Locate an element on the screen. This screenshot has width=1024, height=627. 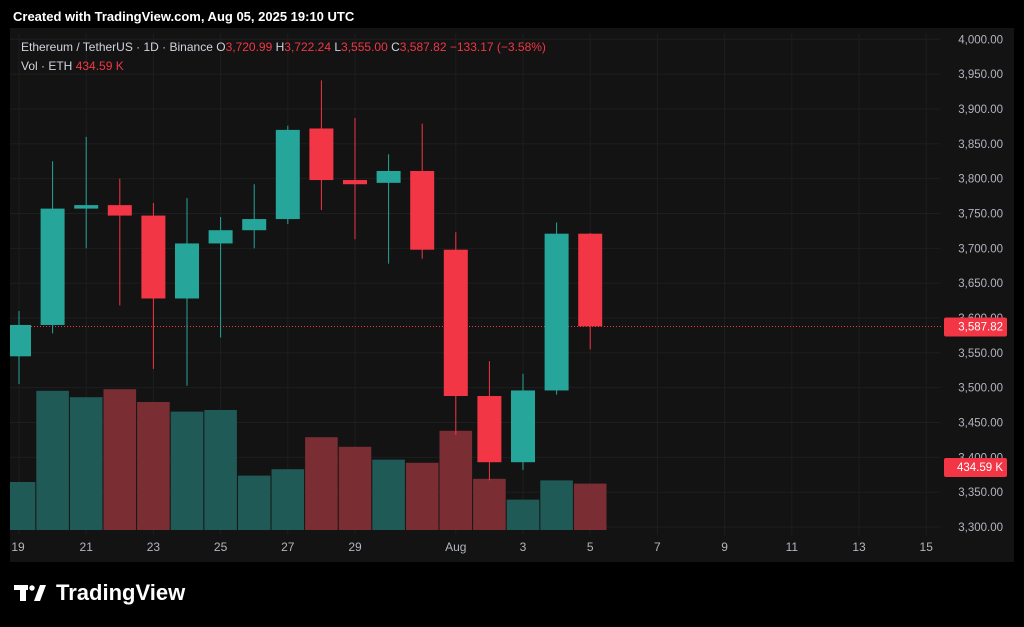
open-label: O is located at coordinates (221, 47).